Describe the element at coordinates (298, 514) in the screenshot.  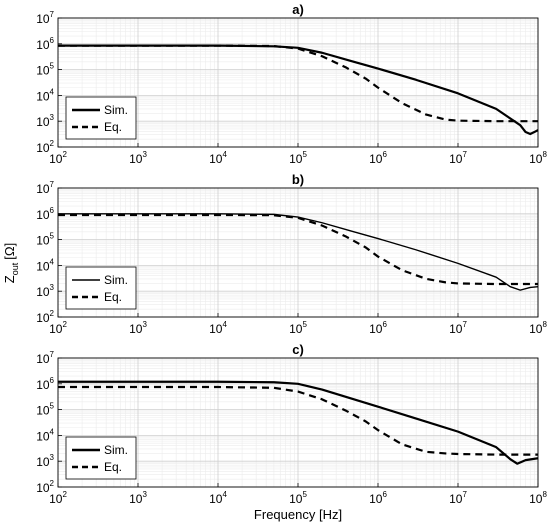
I see `x-axis-label: Frequency [Hz]` at that location.